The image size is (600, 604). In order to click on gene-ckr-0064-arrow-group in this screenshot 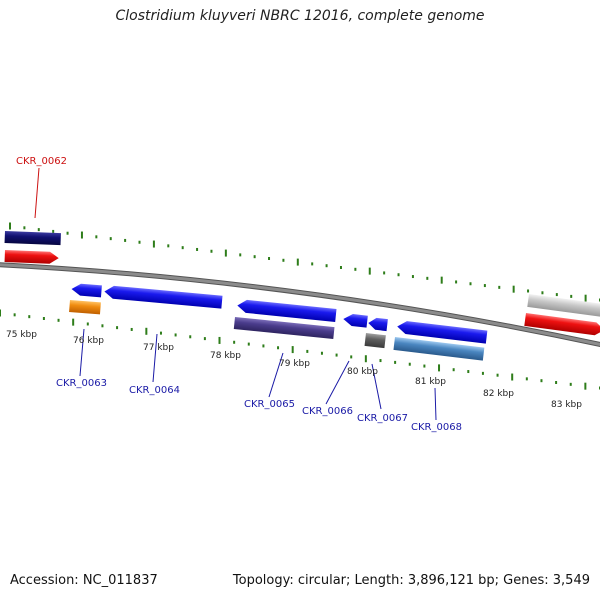, I will do `click(163, 297)`.